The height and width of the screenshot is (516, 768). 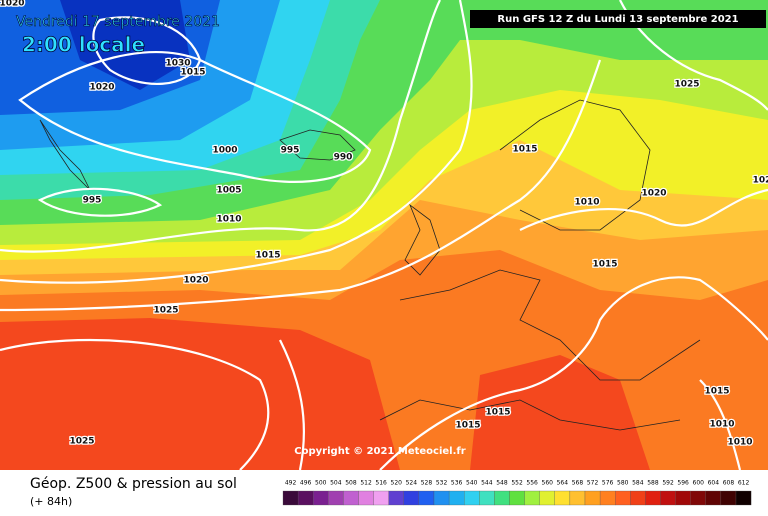 I want to click on isobar-label: 1005, so click(x=228, y=191).